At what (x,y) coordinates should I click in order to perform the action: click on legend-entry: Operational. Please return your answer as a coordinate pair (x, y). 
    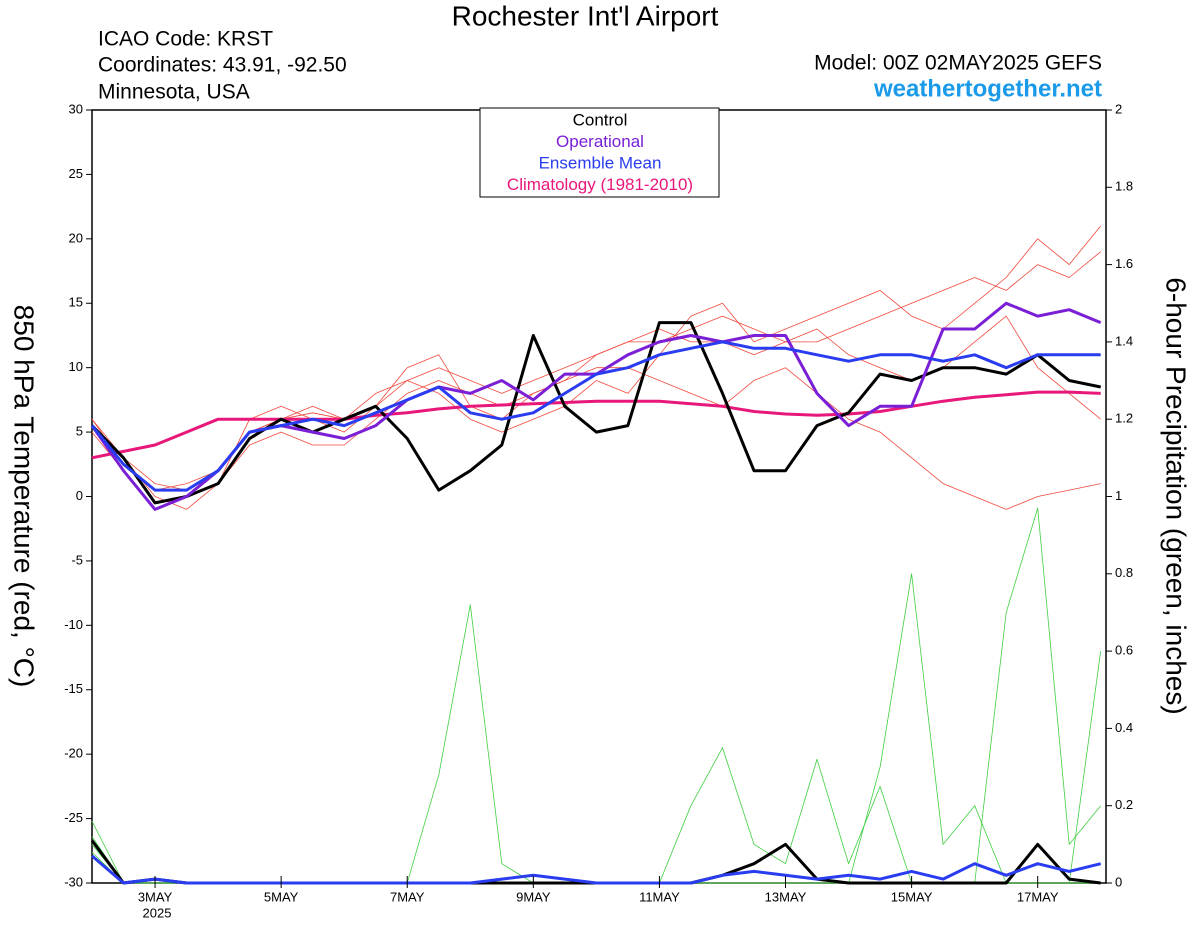
    Looking at the image, I should click on (600, 141).